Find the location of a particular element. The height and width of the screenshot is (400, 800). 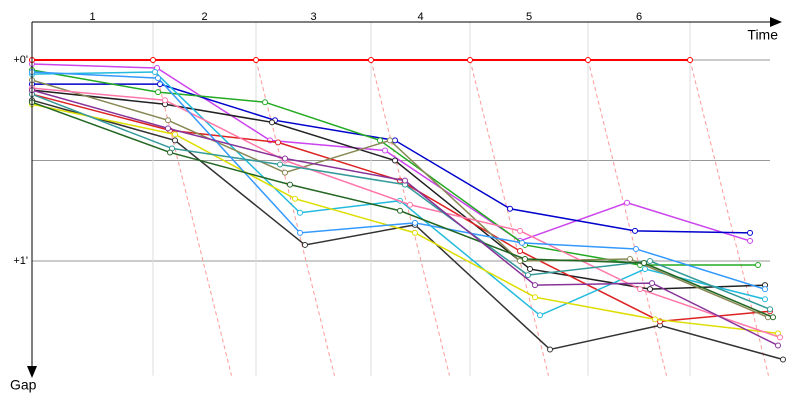

lap-label: 4 is located at coordinates (420, 17).